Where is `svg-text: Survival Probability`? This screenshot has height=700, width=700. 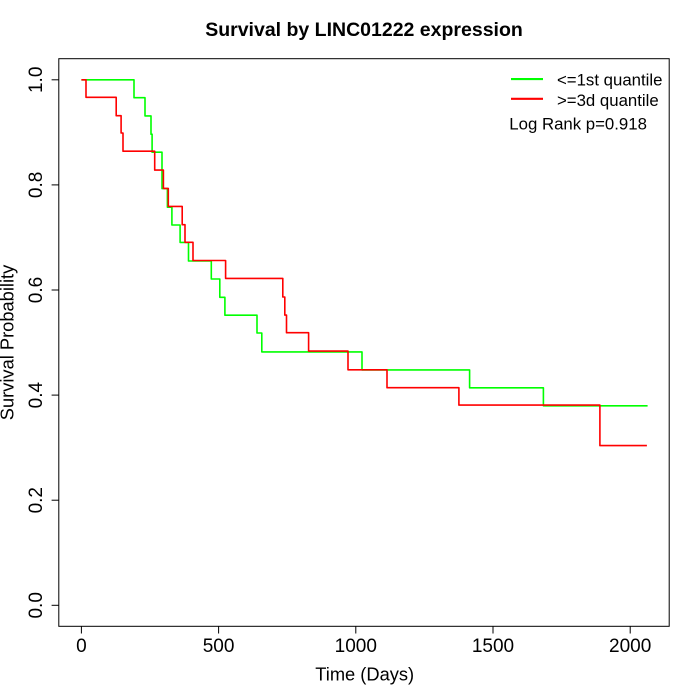
svg-text: Survival Probability is located at coordinates (9, 342).